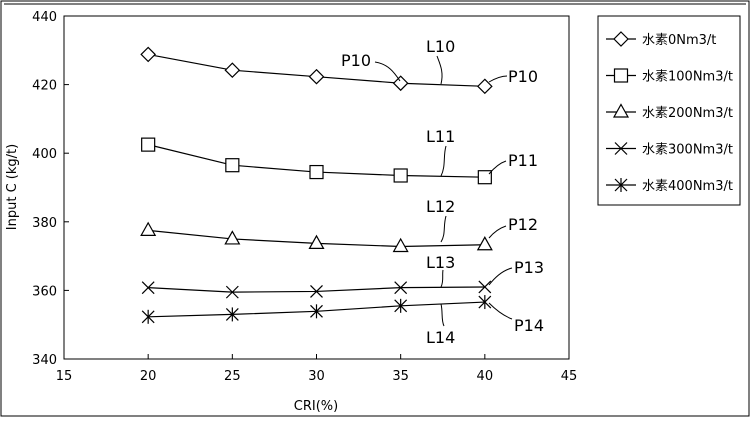  I want to click on x-tick-label: 15, so click(64, 376).